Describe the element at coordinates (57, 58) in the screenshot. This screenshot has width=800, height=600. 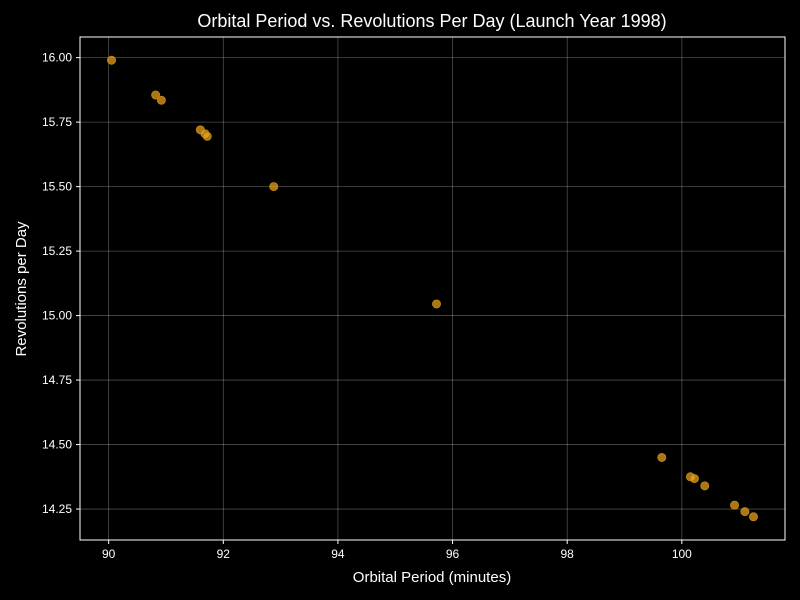
I see `y-tick-label: 16.00` at that location.